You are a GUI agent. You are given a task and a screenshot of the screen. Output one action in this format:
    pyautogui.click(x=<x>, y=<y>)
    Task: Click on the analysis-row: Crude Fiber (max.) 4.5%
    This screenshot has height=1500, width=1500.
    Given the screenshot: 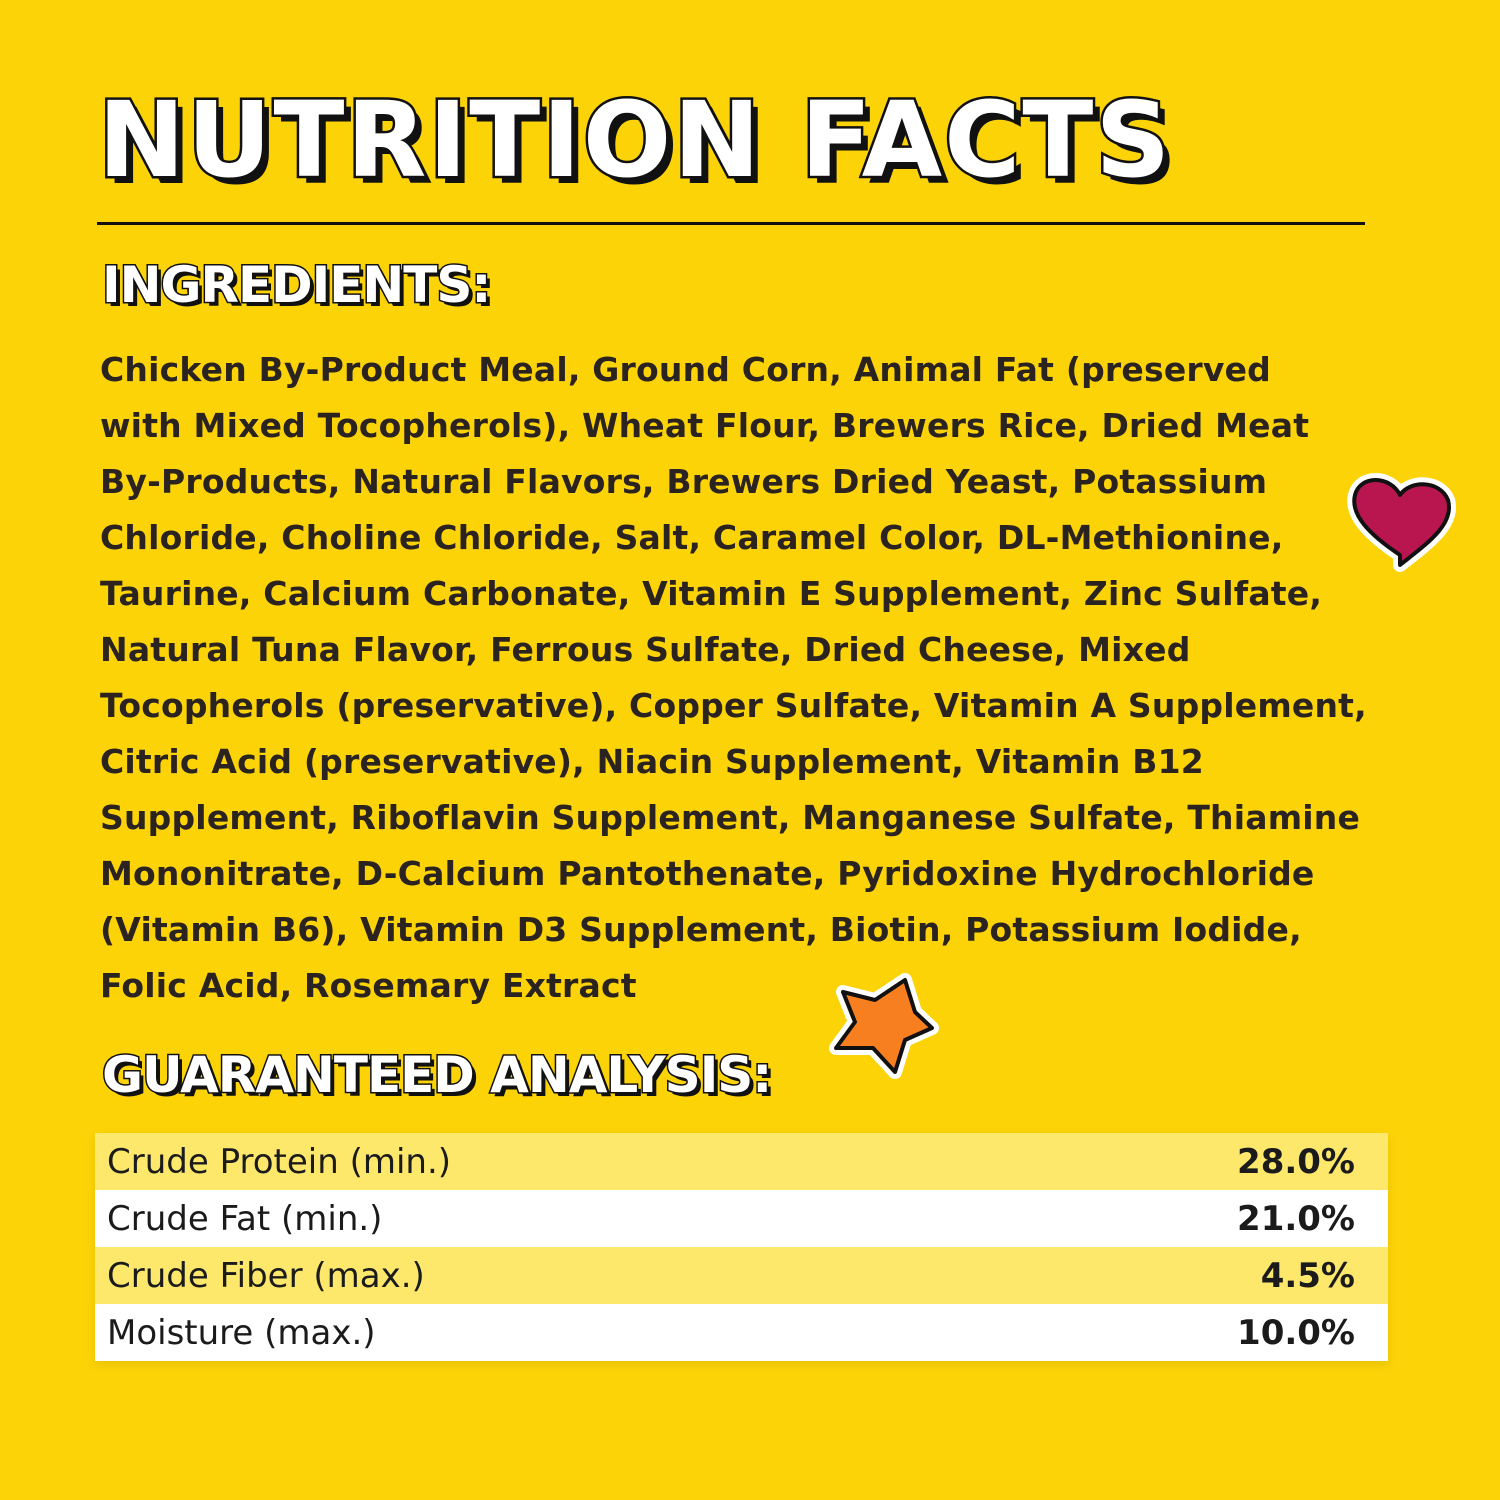 What is the action you would take?
    pyautogui.click(x=741, y=1275)
    